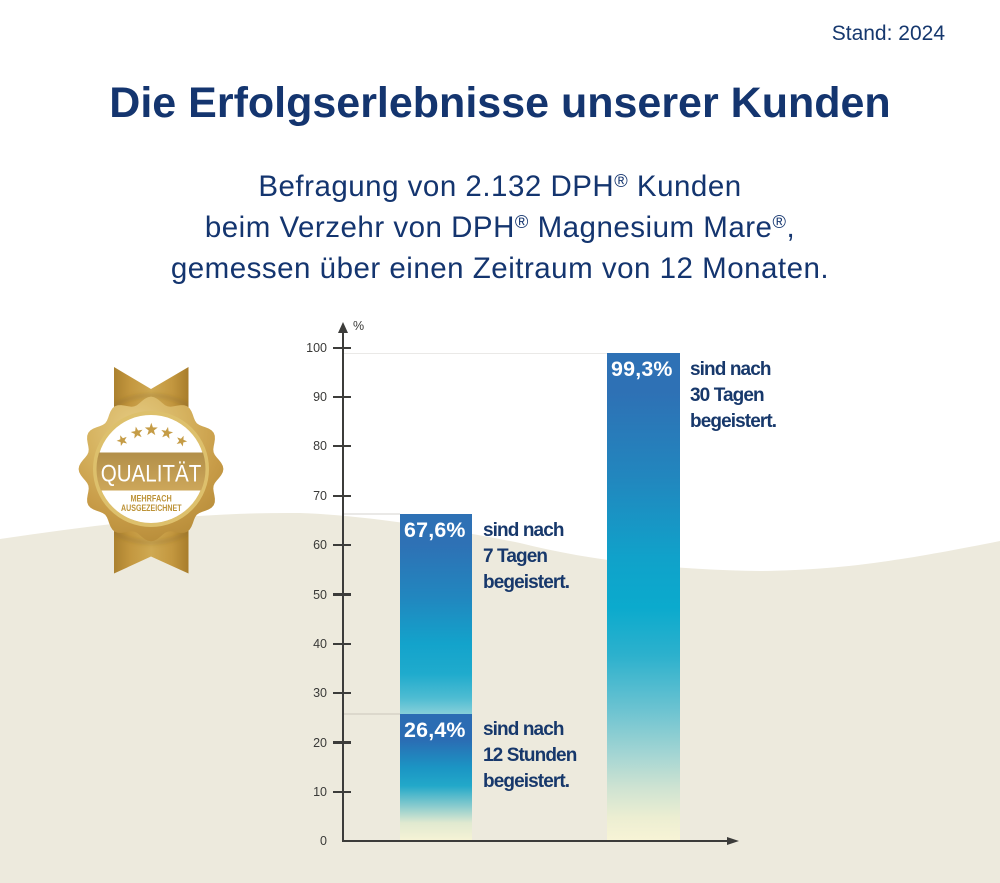 This screenshot has width=1000, height=883. I want to click on svg-text: MEHRFACH, so click(151, 499).